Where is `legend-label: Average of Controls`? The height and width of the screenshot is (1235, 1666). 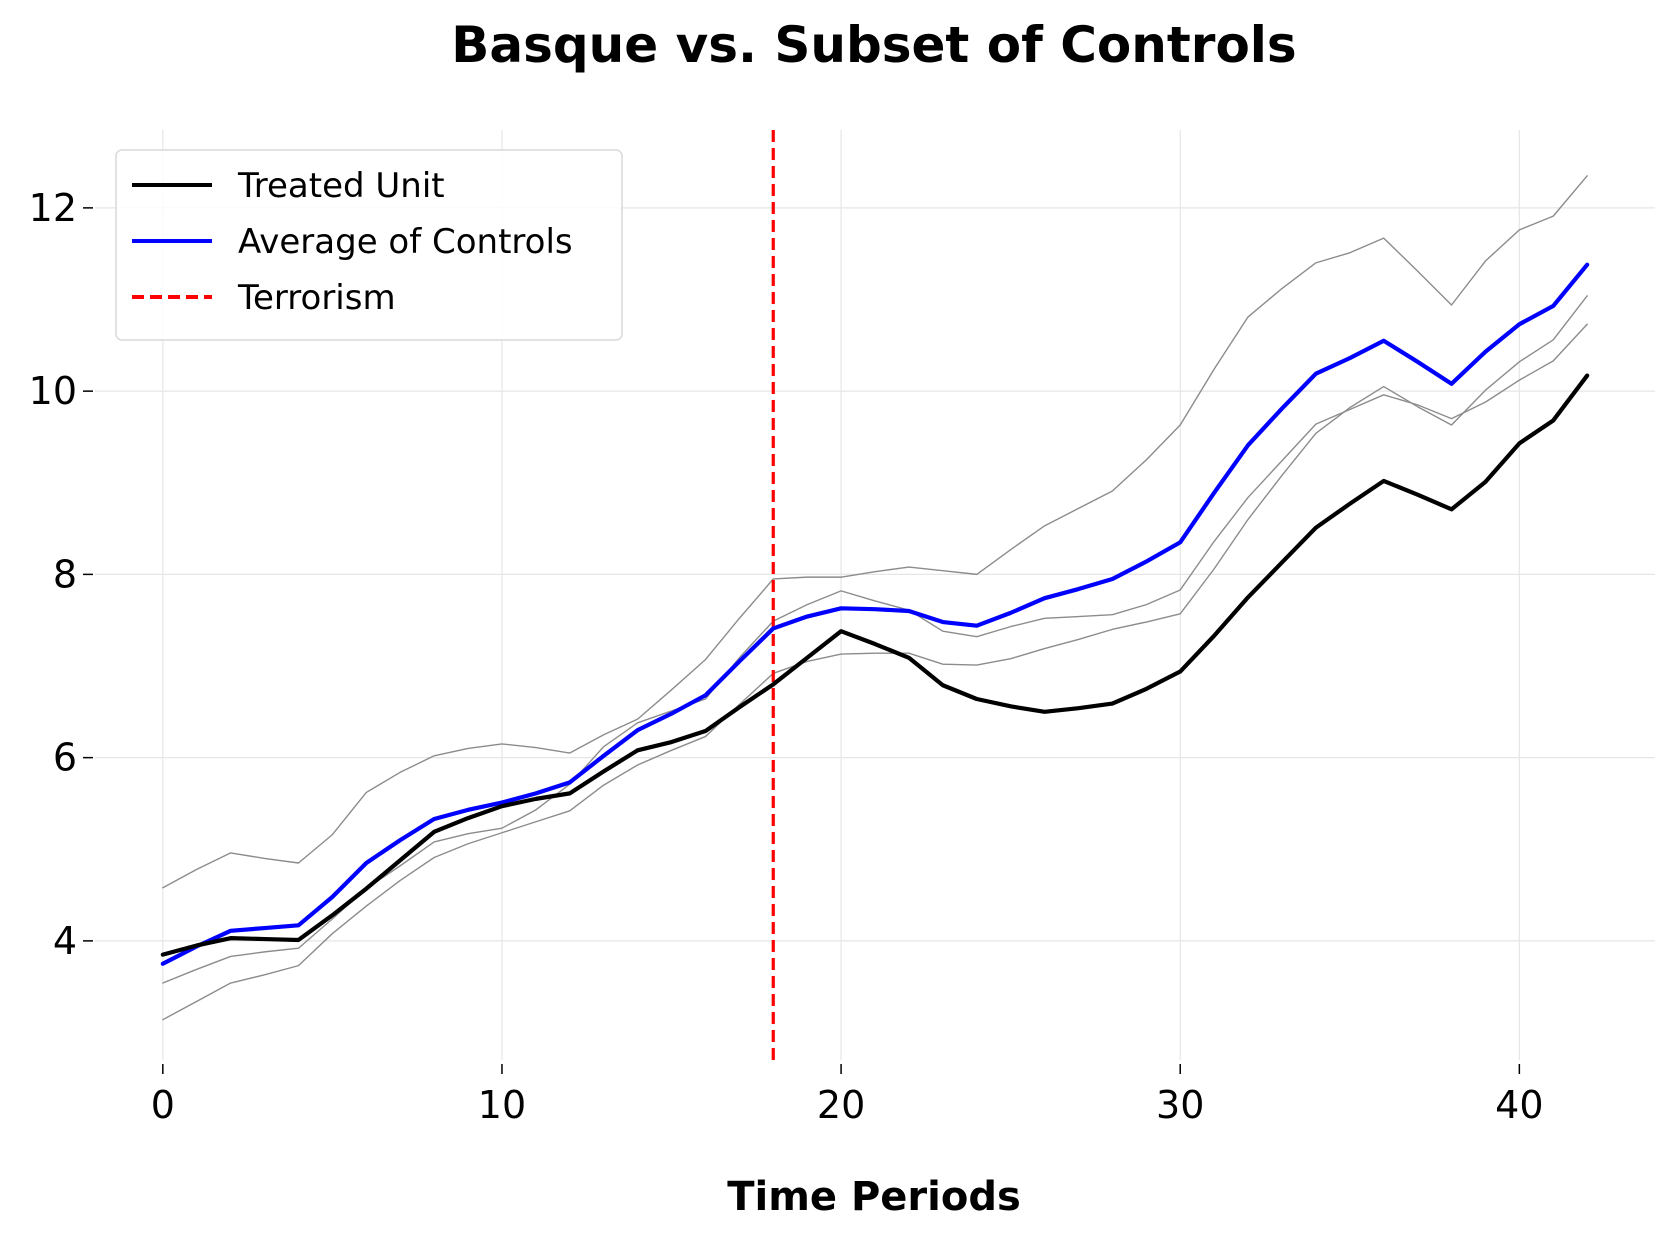 legend-label: Average of Controls is located at coordinates (405, 242).